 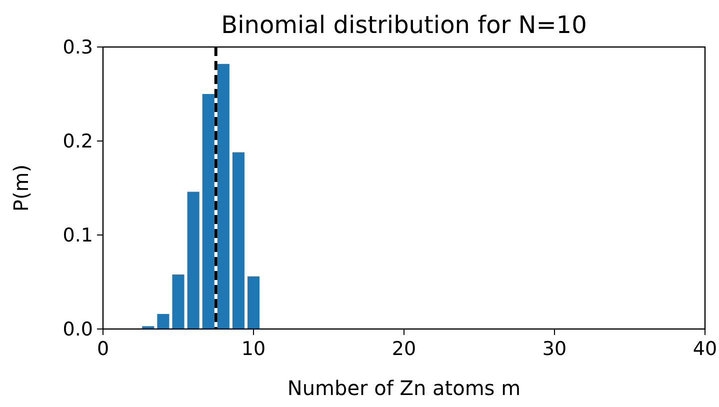 What do you see at coordinates (404, 349) in the screenshot?
I see `x-tick-label: 20` at bounding box center [404, 349].